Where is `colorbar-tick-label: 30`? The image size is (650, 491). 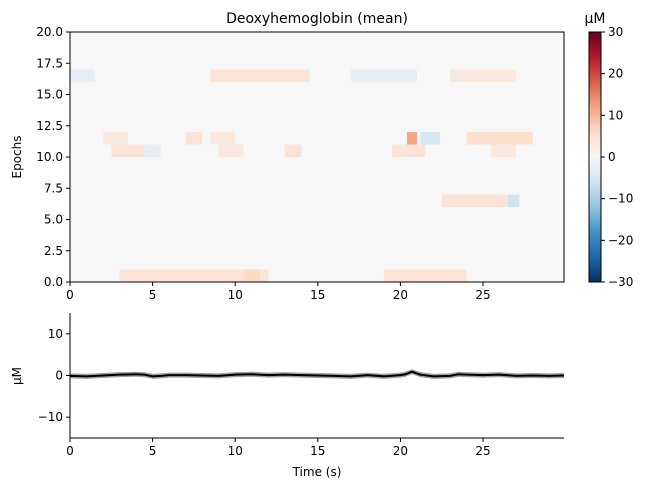 colorbar-tick-label: 30 is located at coordinates (615, 32).